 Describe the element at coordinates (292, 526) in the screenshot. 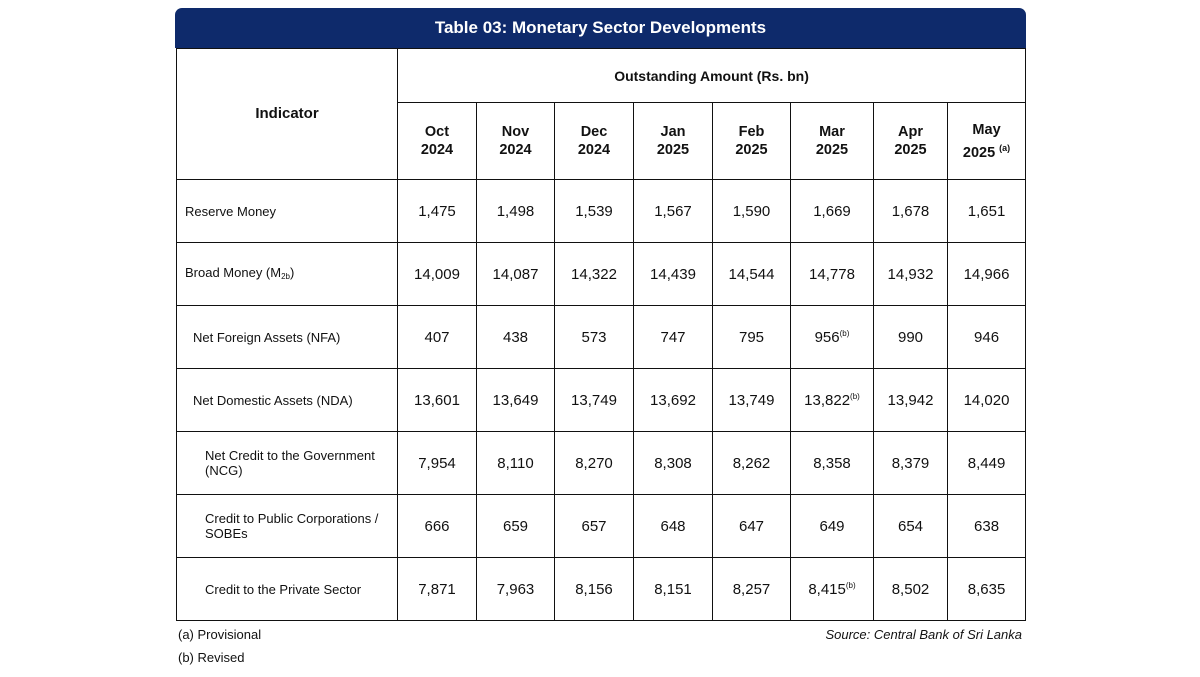

I see `row-label-text: Credit to Public Corporations / SOBEs` at that location.